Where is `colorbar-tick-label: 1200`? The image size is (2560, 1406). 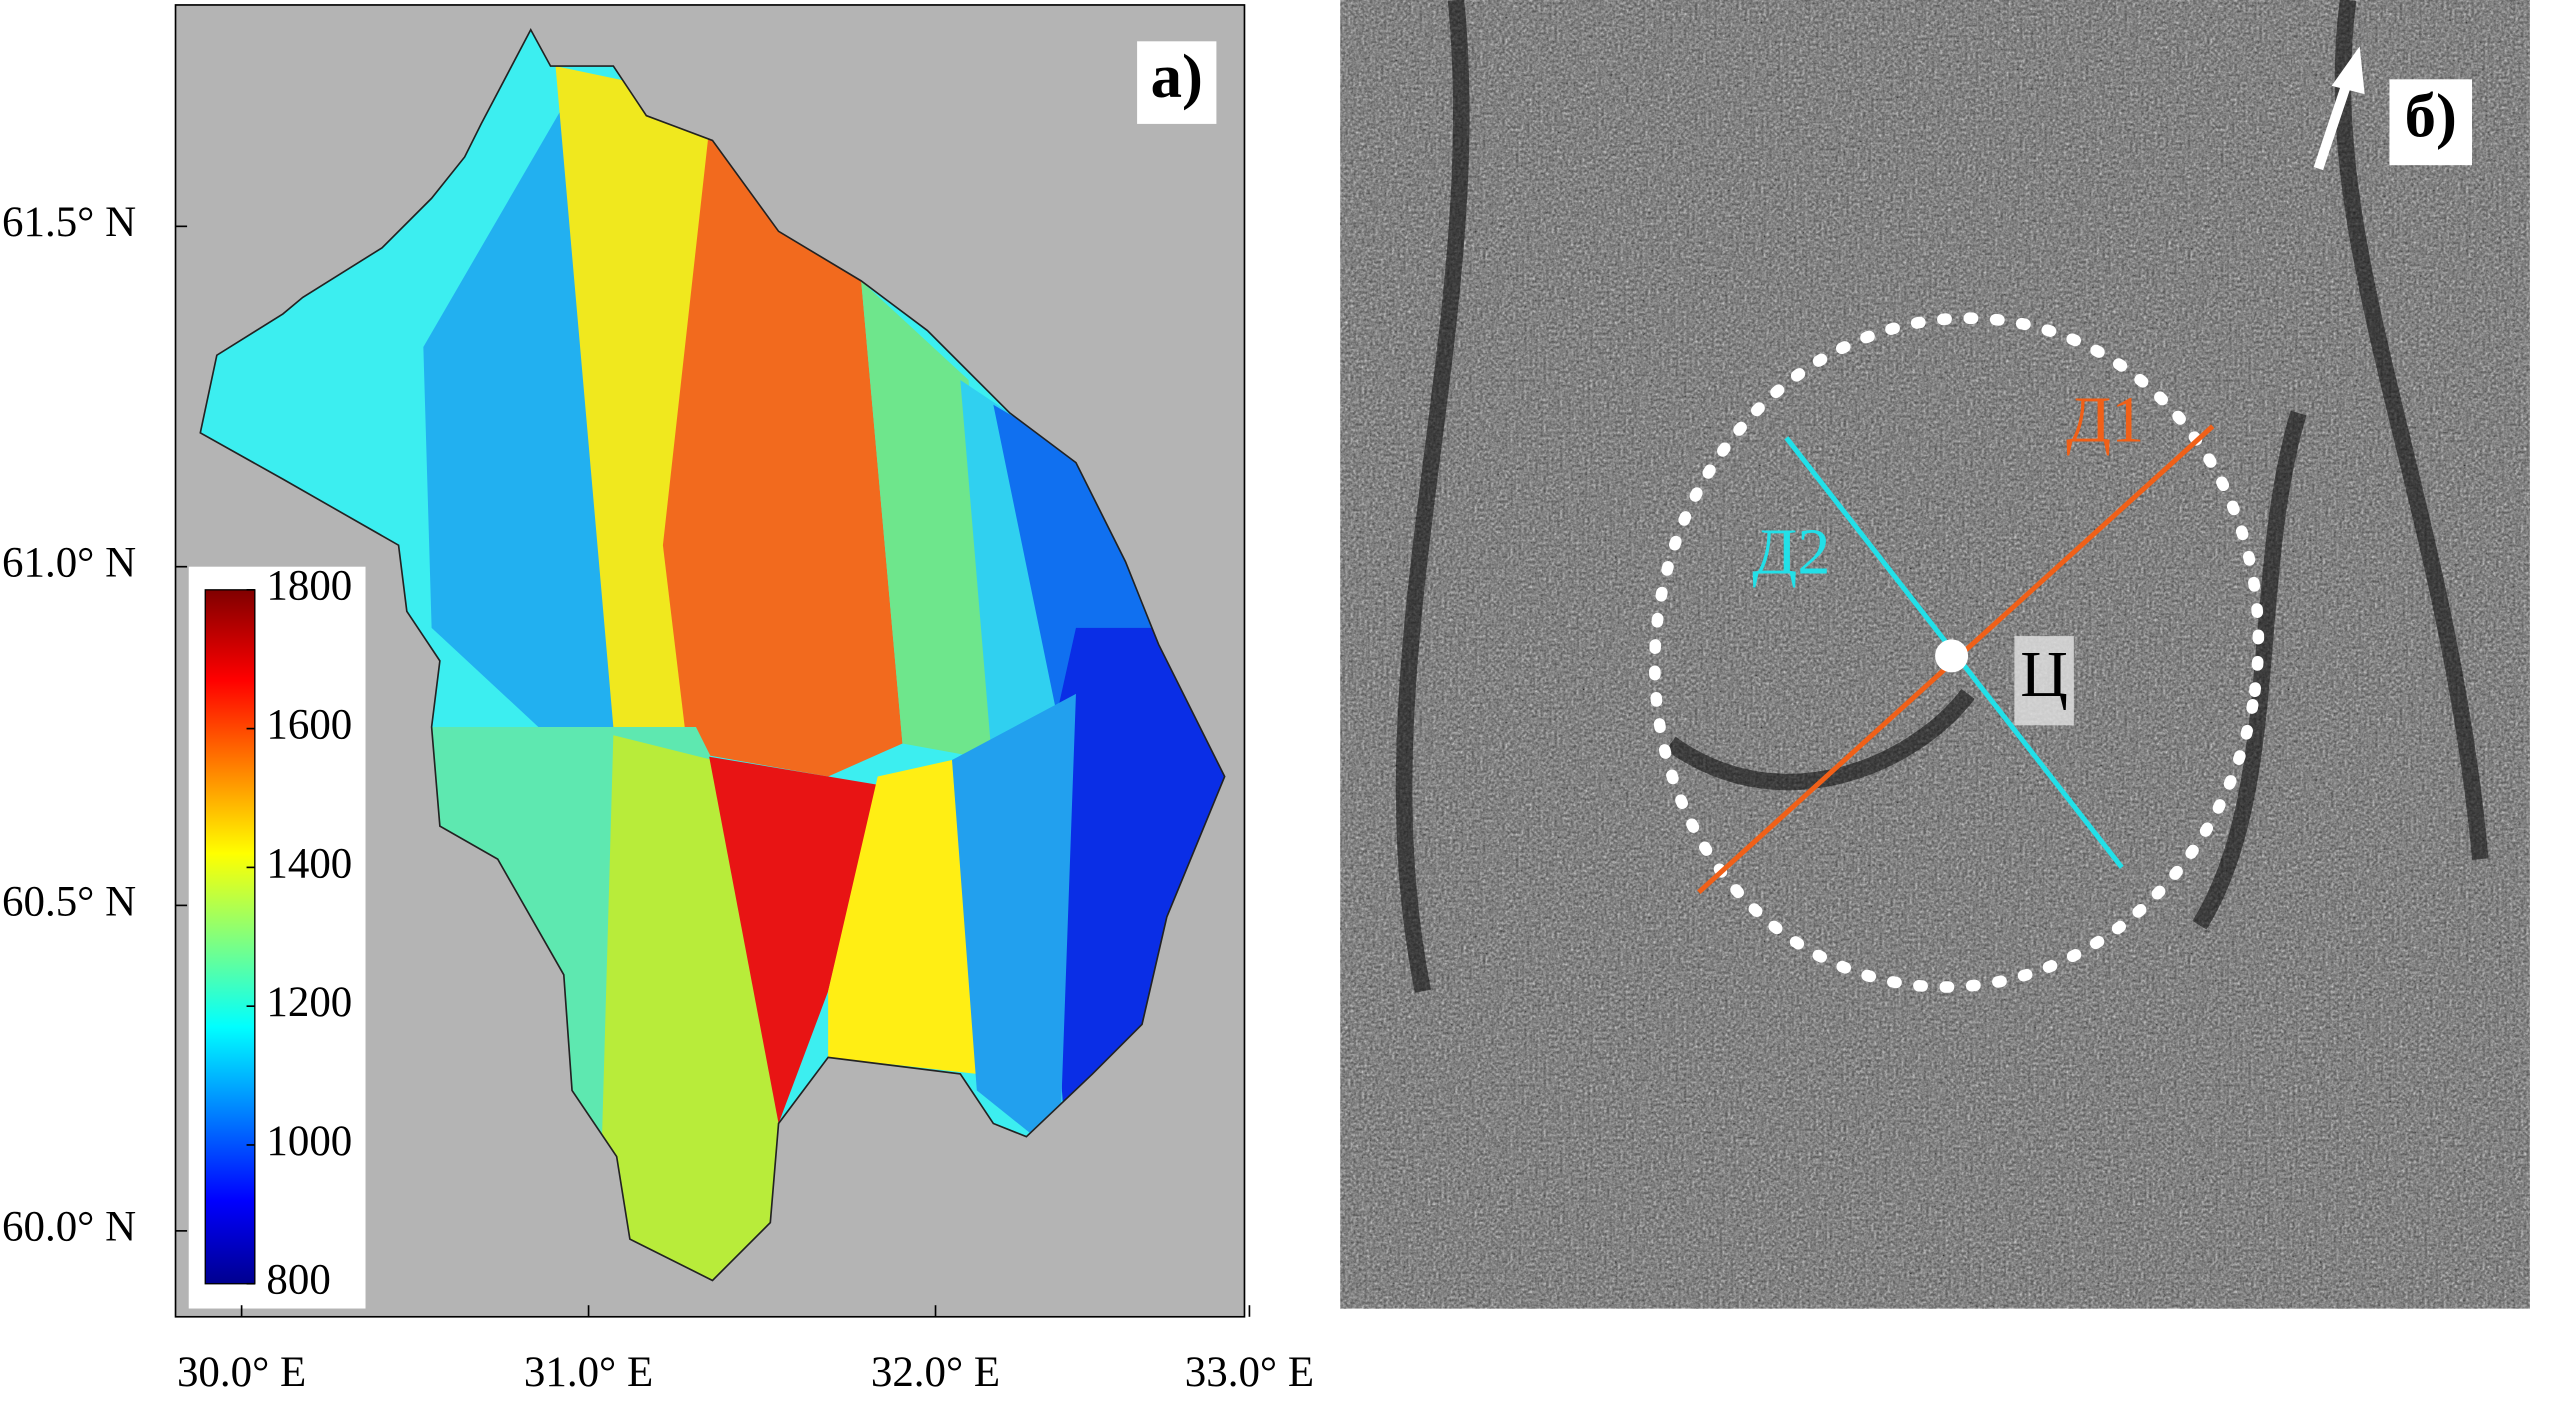 colorbar-tick-label: 1200 is located at coordinates (309, 1002).